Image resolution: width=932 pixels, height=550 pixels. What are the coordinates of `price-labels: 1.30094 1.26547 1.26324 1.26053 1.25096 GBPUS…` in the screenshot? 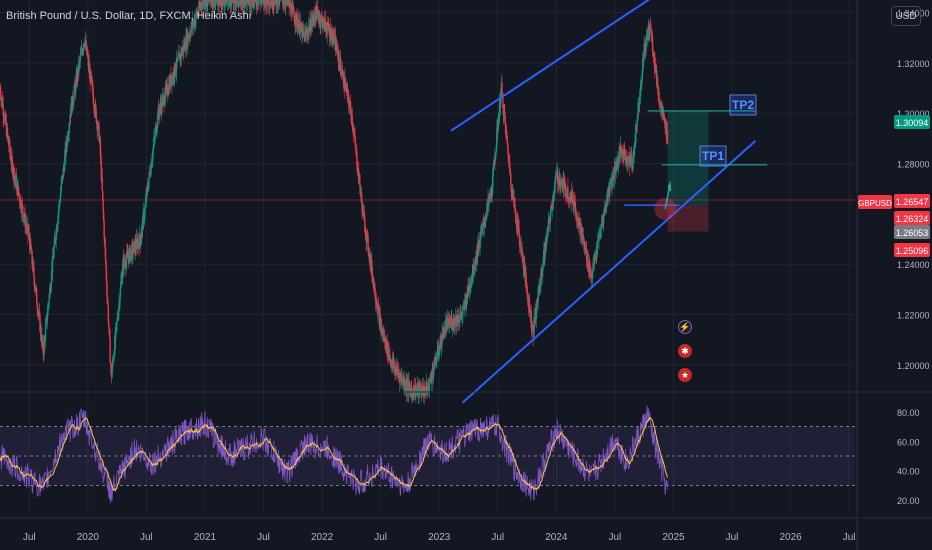 It's located at (894, 186).